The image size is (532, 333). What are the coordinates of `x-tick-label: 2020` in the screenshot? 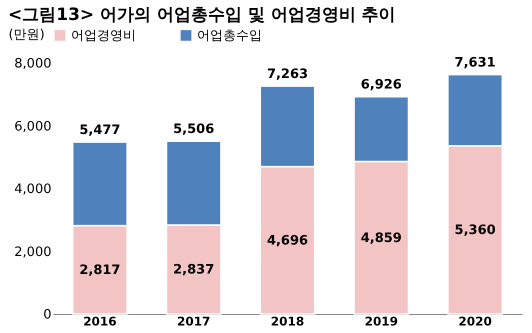 It's located at (475, 321).